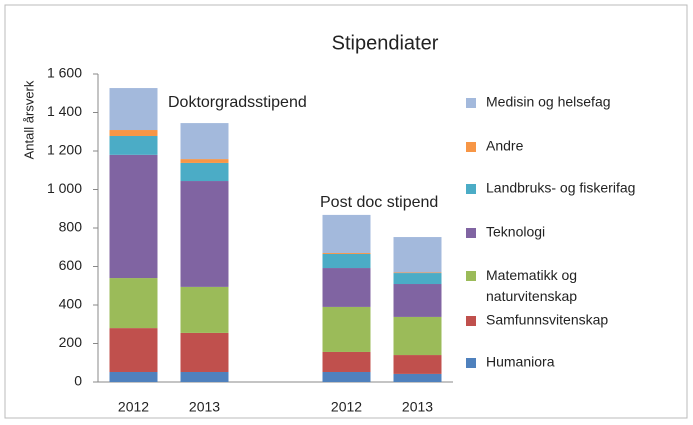  I want to click on y-tick-label: 1 000, so click(64, 188).